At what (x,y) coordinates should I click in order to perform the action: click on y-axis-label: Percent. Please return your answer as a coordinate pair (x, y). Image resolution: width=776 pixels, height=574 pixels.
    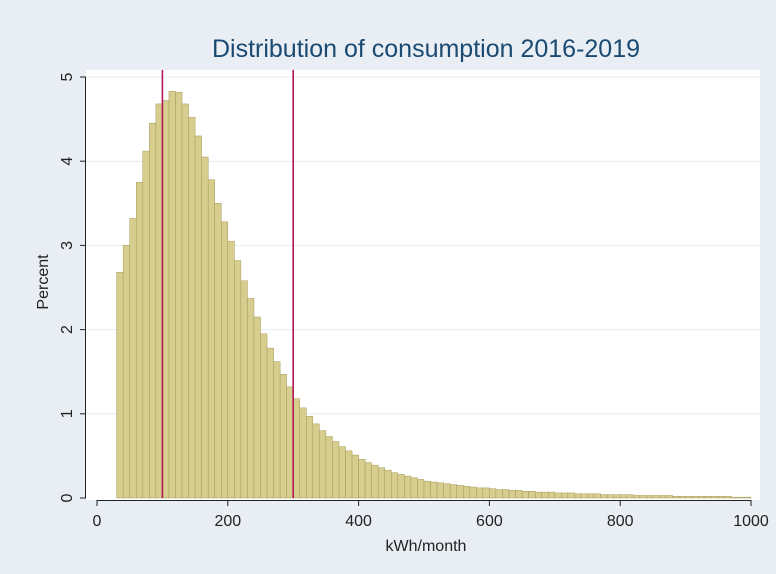
    Looking at the image, I should click on (43, 282).